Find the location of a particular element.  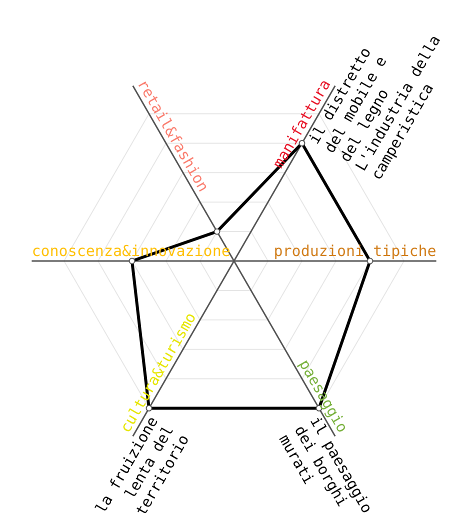

spoke-label: produzioni tipiche is located at coordinates (355, 251).